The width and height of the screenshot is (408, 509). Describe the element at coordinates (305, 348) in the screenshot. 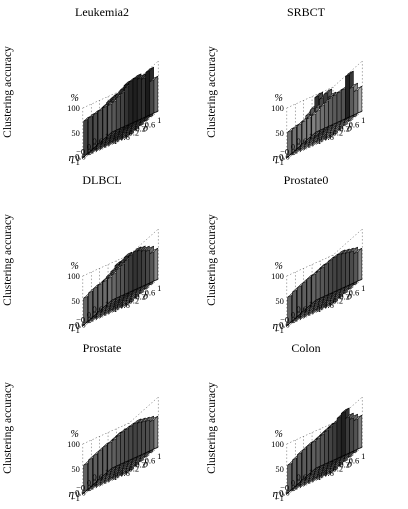

I see `chart-title: Colon` at that location.